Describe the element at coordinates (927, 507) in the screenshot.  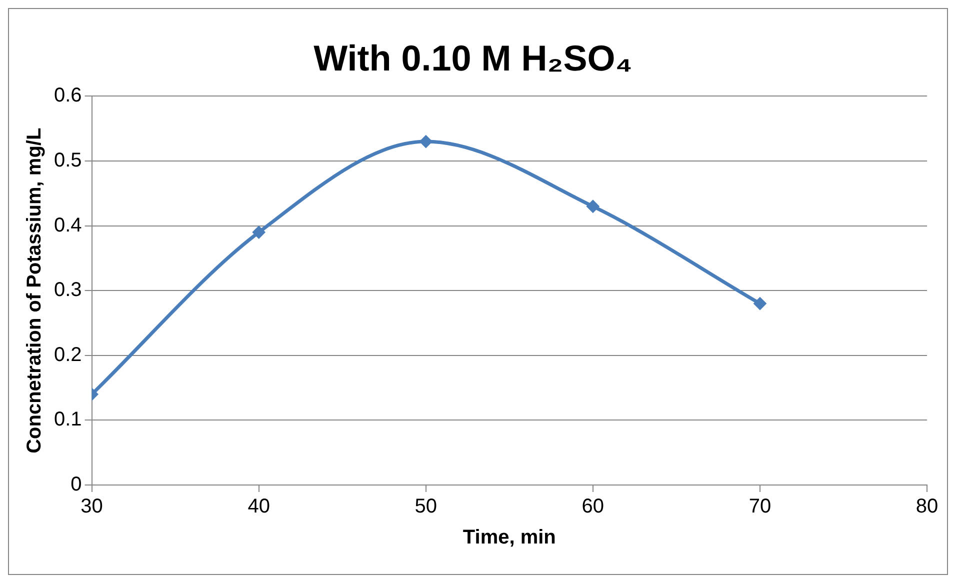
I see `x-tick-label: 80` at that location.